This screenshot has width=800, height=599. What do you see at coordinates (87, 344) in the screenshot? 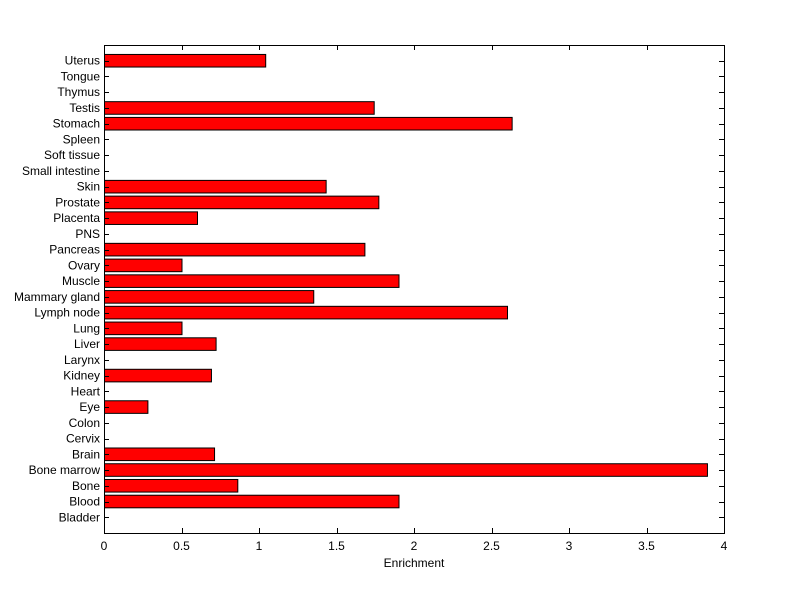
I see `y-tick-label: Liver` at bounding box center [87, 344].